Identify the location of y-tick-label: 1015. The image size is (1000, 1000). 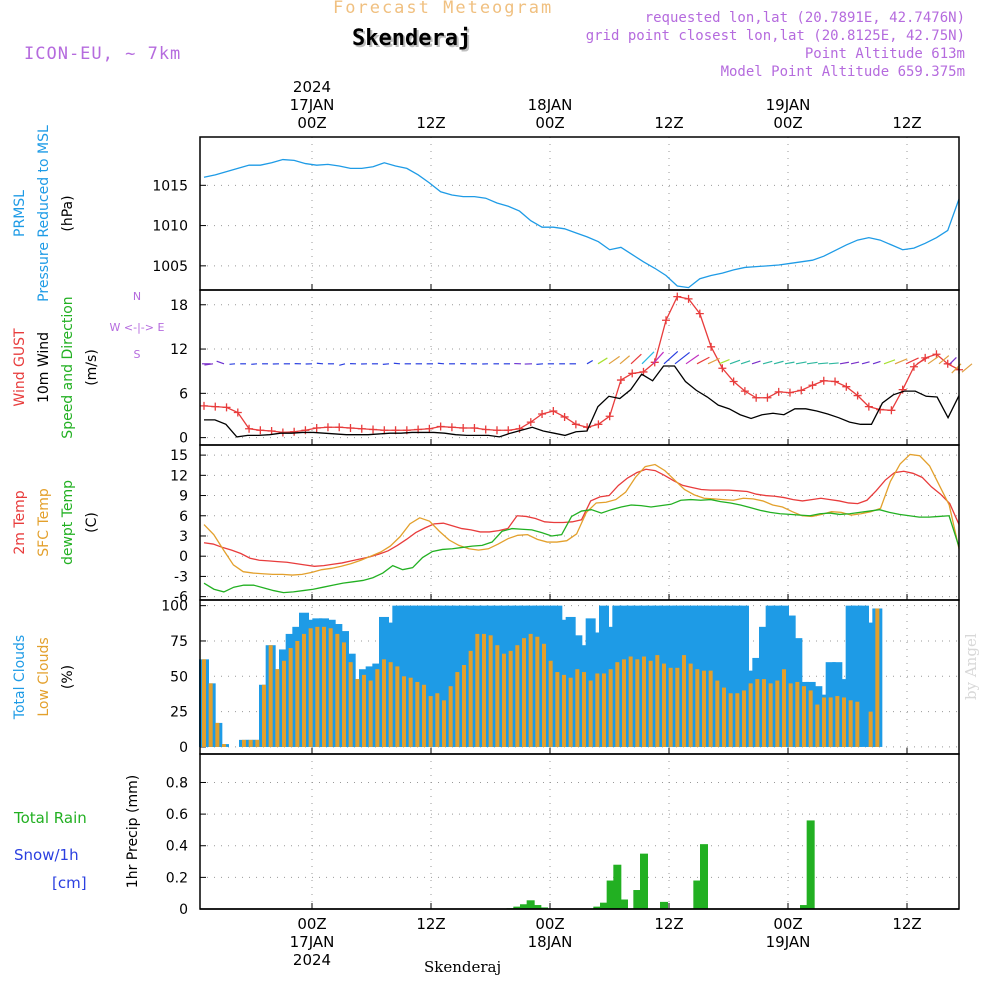
(170, 186).